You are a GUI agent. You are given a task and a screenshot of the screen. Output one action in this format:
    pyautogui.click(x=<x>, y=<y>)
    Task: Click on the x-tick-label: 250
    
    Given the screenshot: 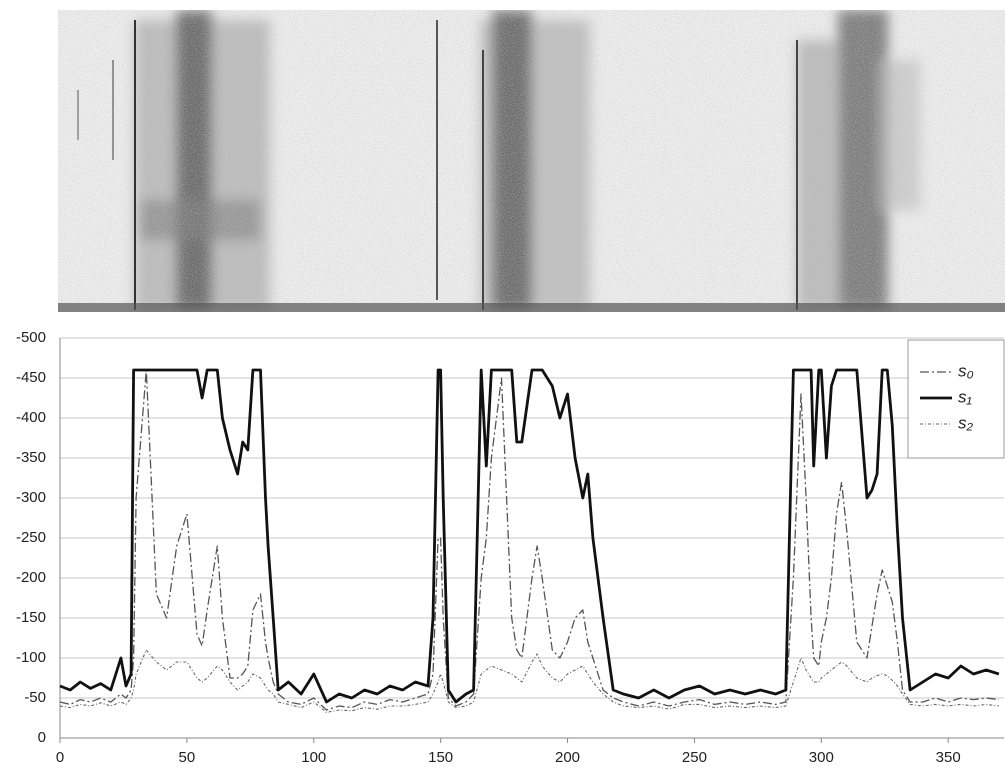 What is the action you would take?
    pyautogui.click(x=694, y=757)
    